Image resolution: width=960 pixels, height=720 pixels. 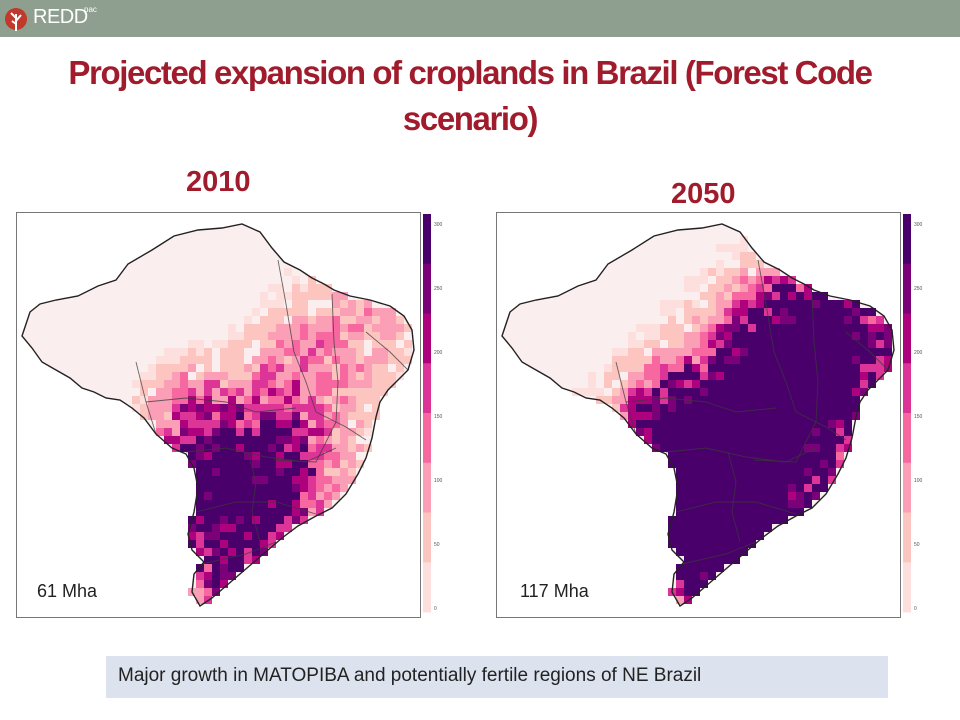 What do you see at coordinates (918, 289) in the screenshot?
I see `legend-tick-label: 250` at bounding box center [918, 289].